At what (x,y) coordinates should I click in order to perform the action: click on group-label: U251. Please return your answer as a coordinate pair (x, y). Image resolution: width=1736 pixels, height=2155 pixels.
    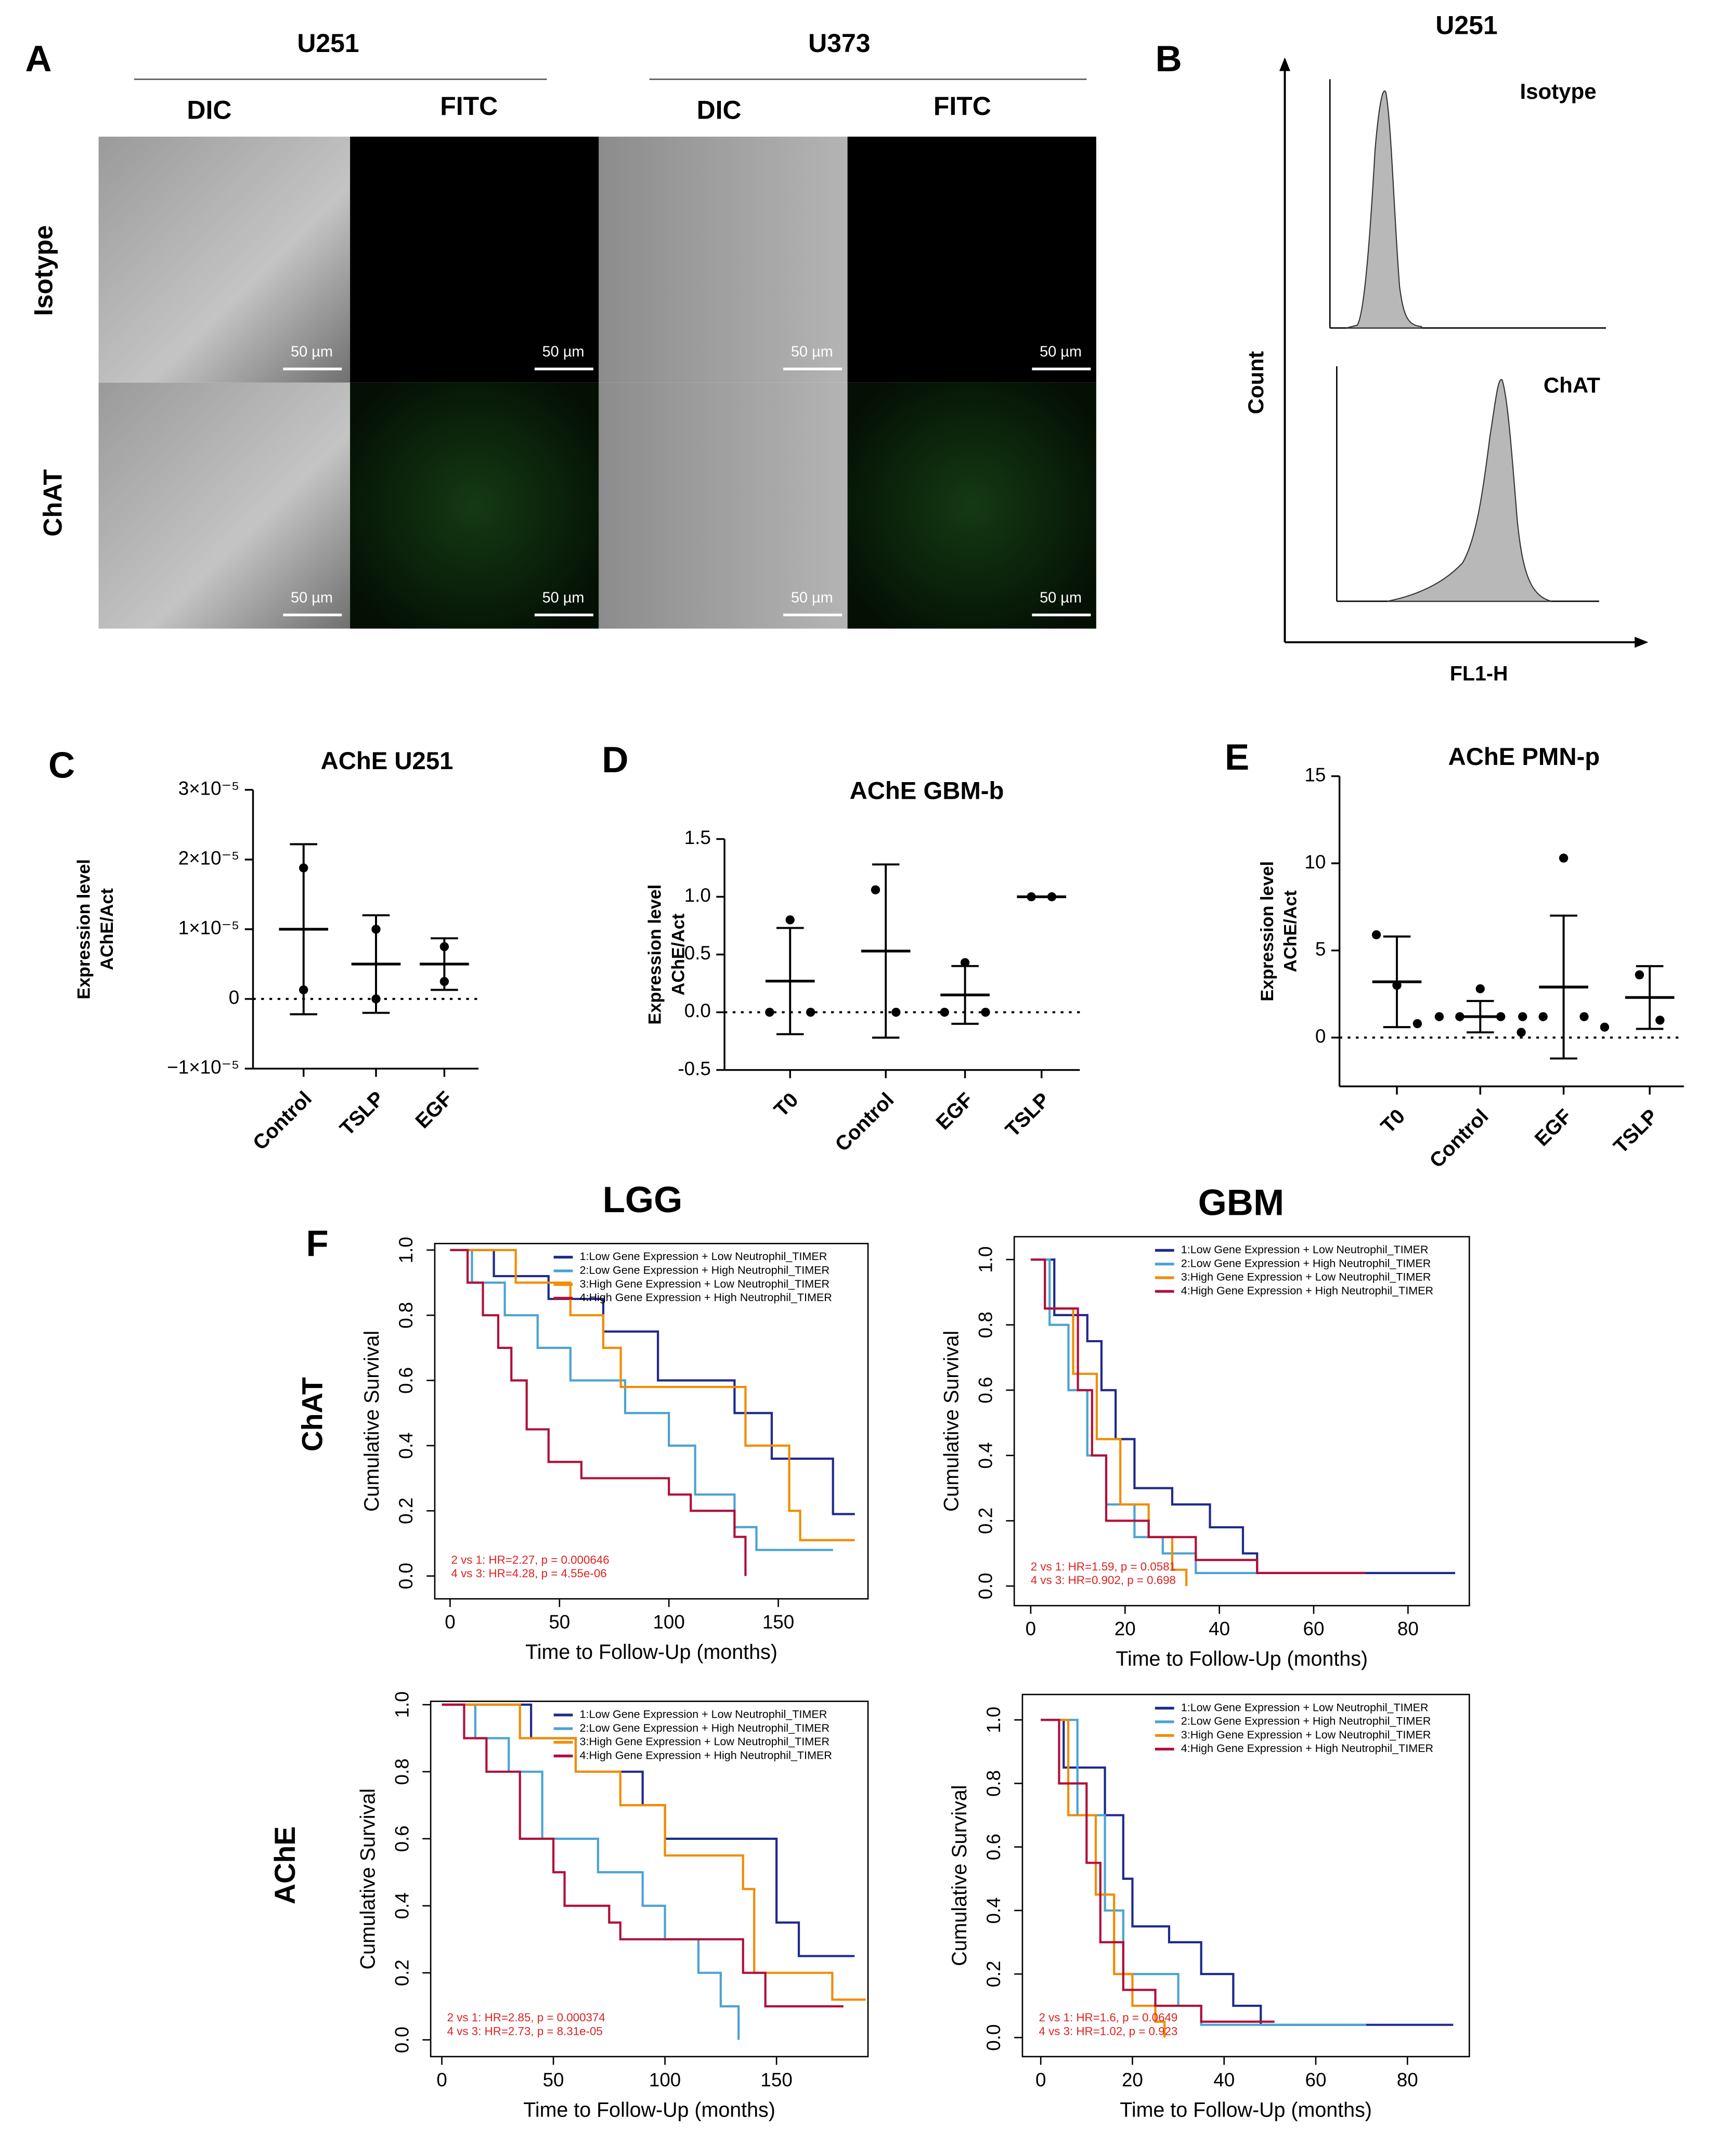
    Looking at the image, I should click on (328, 43).